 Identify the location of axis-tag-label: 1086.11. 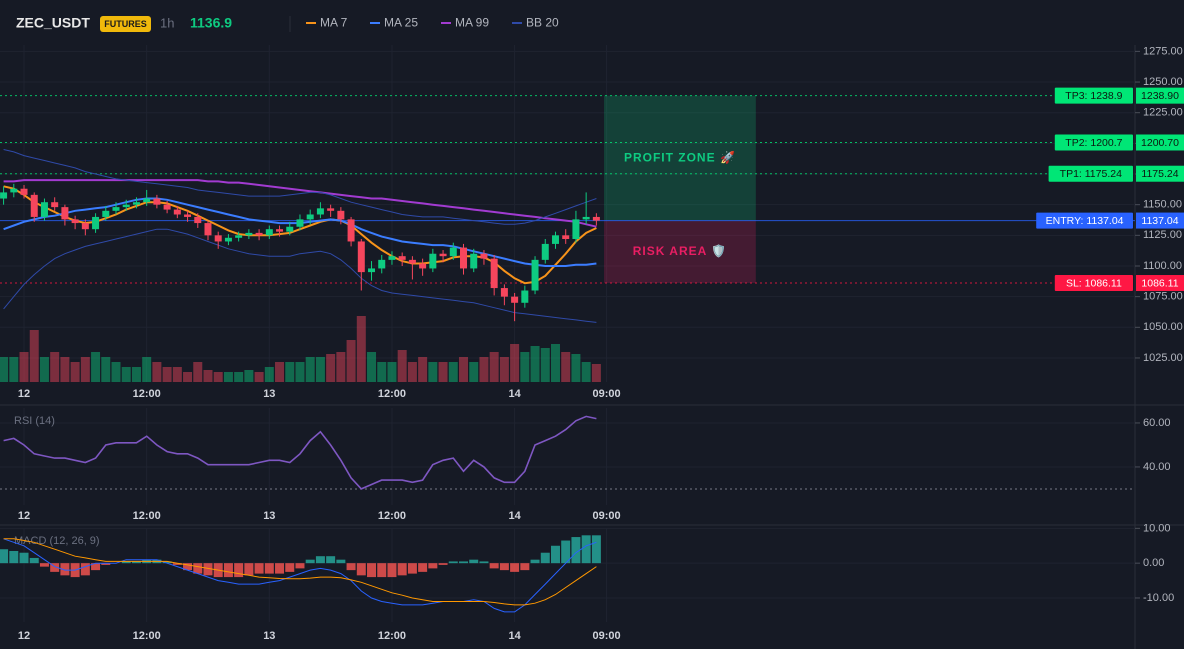
(1159, 283).